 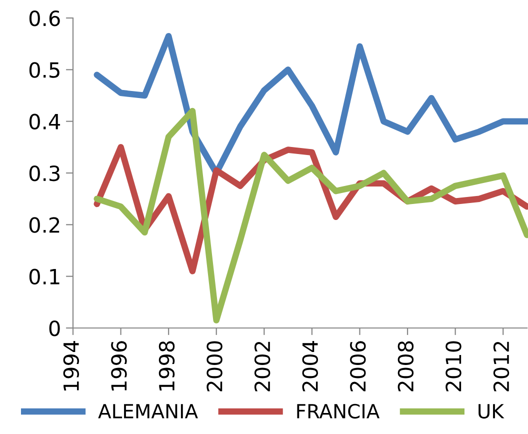 What do you see at coordinates (491, 411) in the screenshot?
I see `legend-label: UK` at bounding box center [491, 411].